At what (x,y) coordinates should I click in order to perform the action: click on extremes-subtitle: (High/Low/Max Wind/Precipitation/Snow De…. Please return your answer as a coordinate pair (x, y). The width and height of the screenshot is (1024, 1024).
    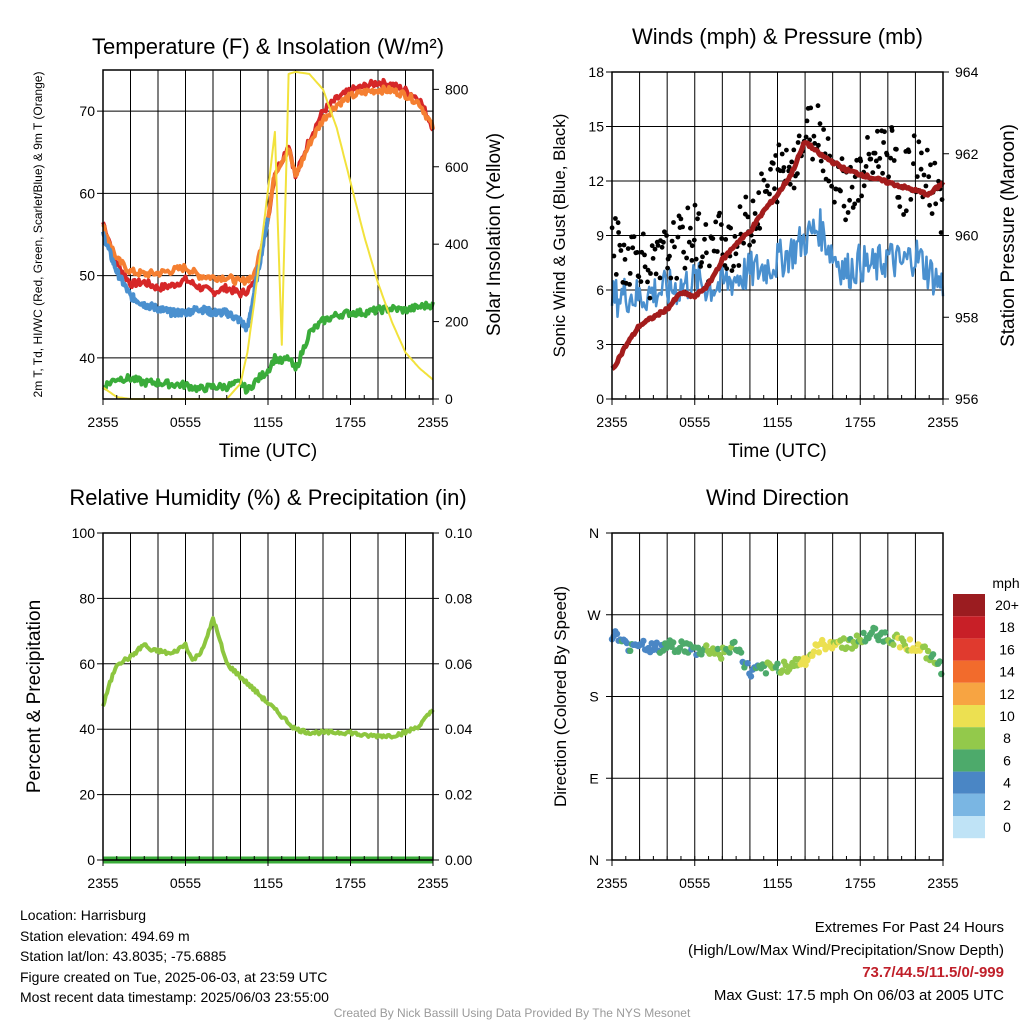
    Looking at the image, I should click on (846, 950).